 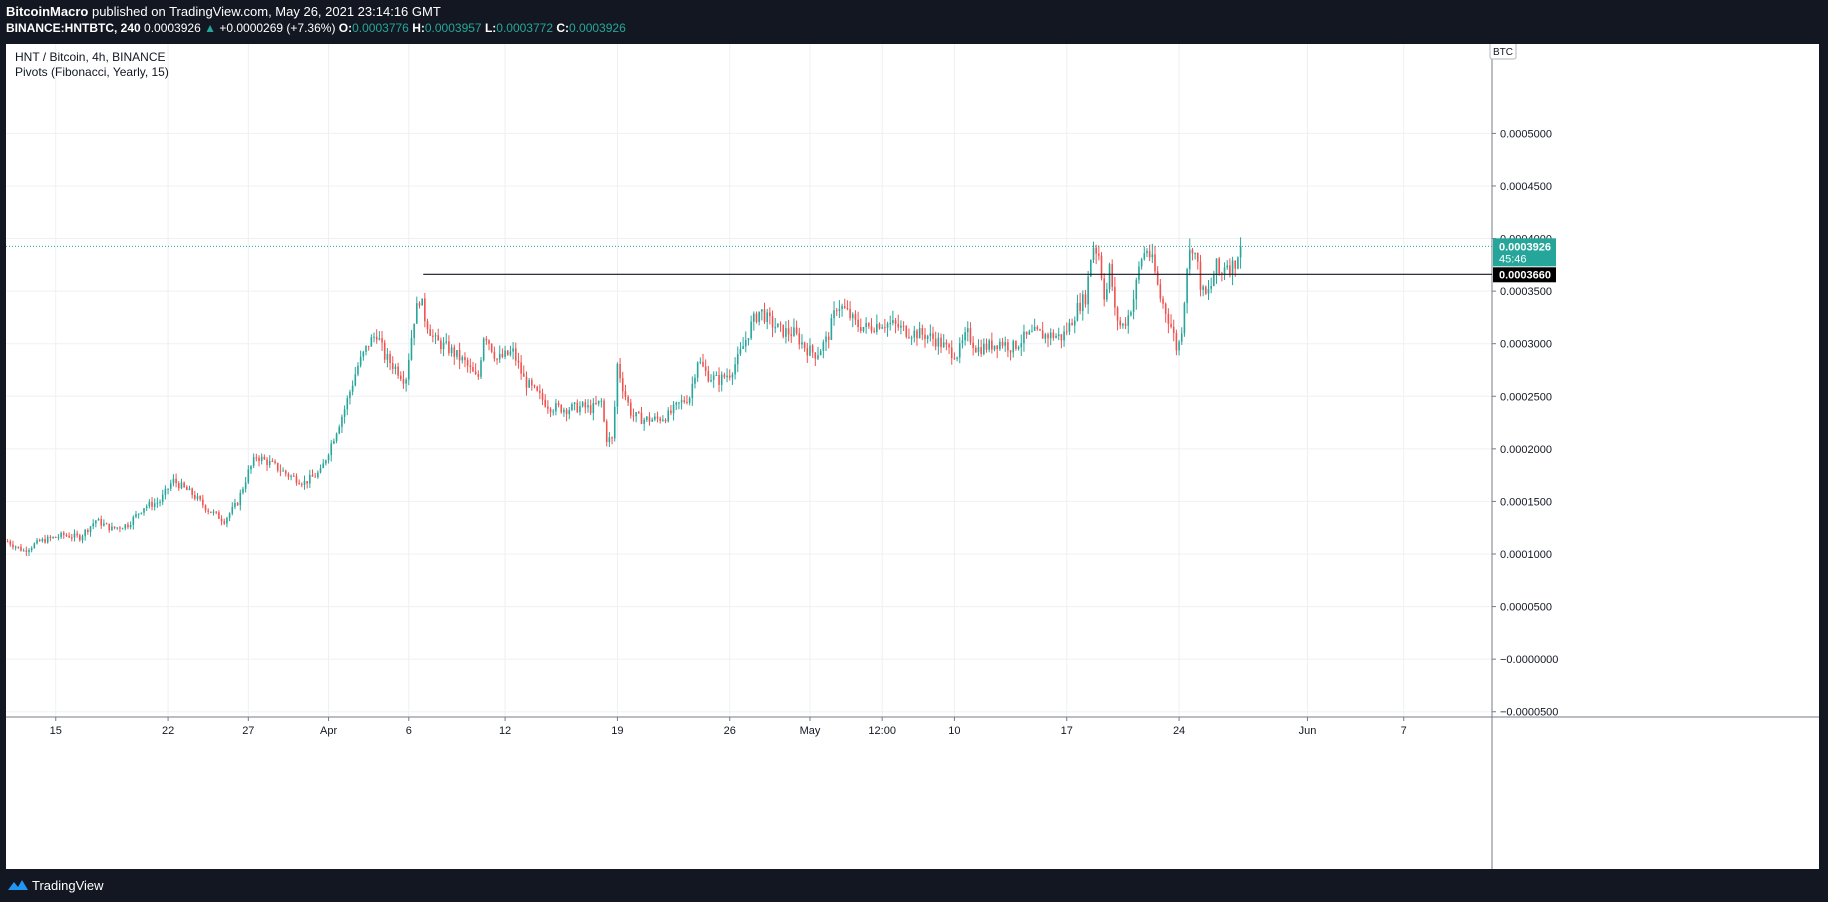 I want to click on symbol-label: BINANCE:HNTBTC, 240, so click(x=73, y=28).